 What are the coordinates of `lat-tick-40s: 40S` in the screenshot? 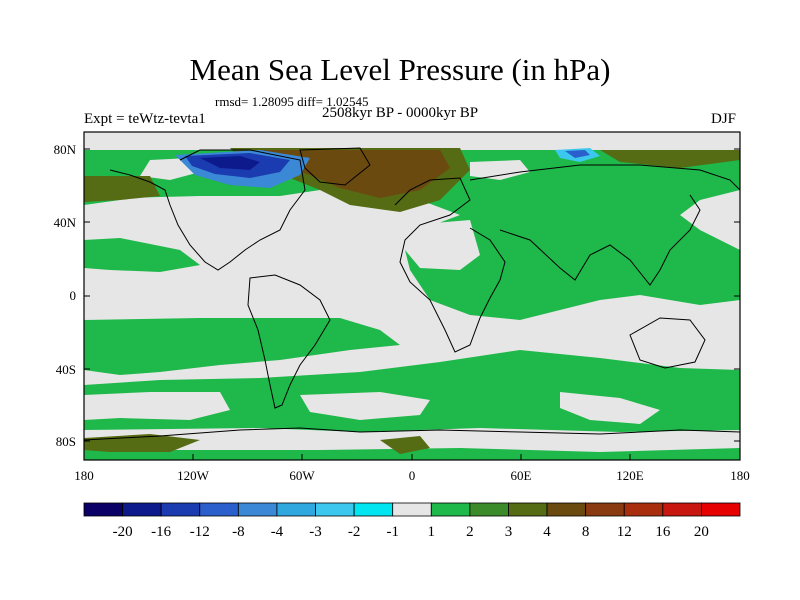 It's located at (66, 369).